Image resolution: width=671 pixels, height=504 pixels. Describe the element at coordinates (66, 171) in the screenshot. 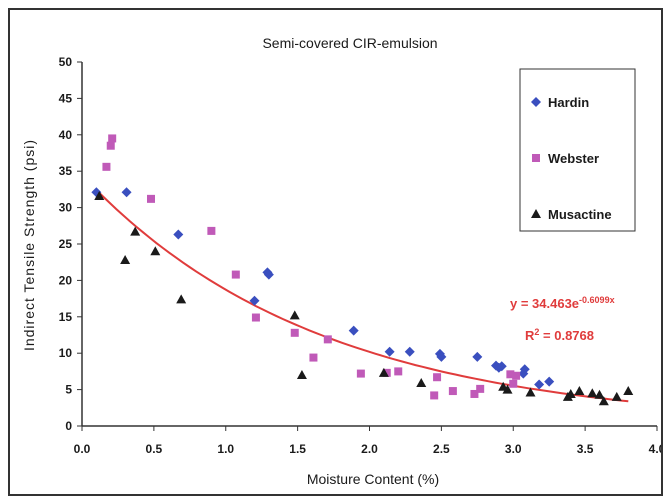

I see `y-tick-label: 35` at that location.